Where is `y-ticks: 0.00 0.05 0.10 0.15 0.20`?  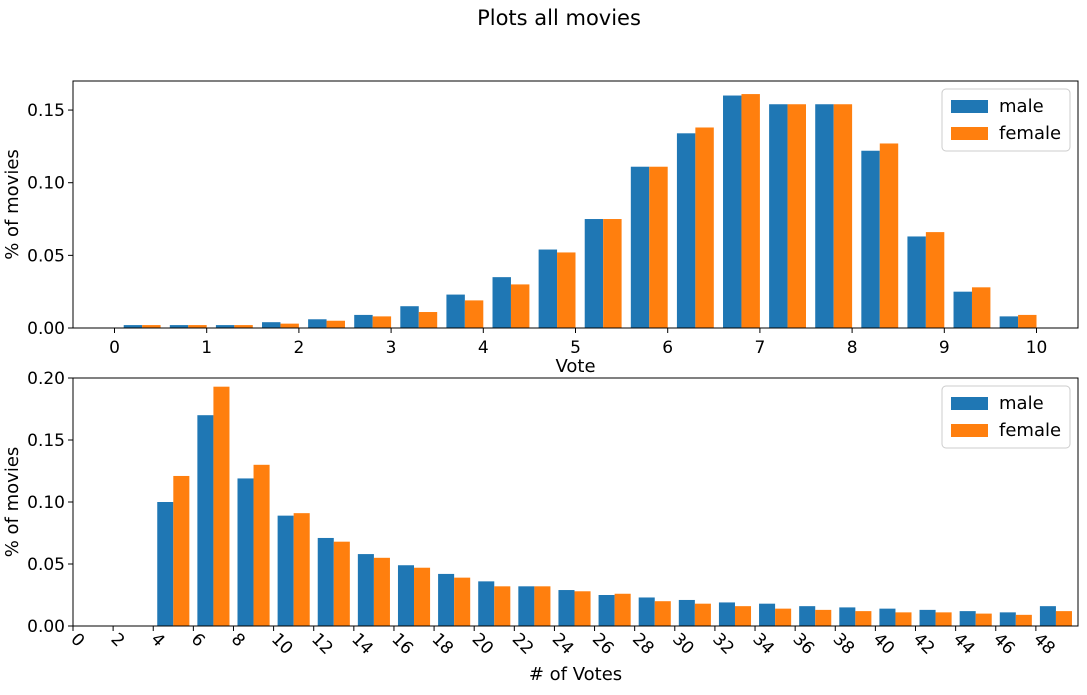
y-ticks: 0.00 0.05 0.10 0.15 0.20 is located at coordinates (50, 503).